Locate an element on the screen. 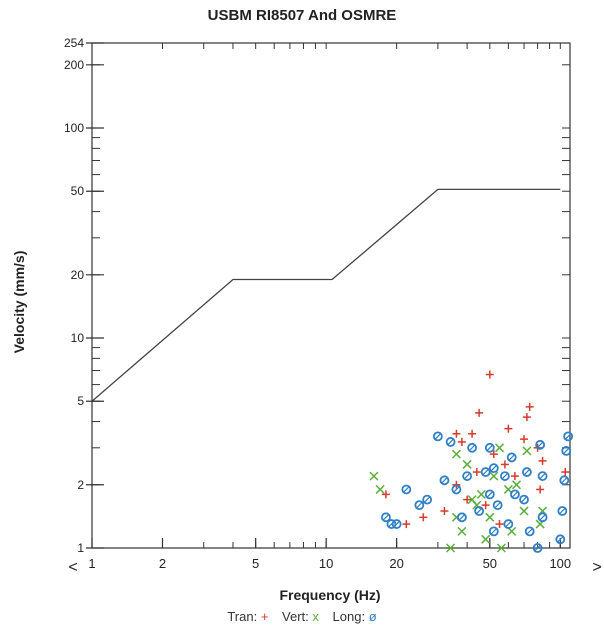 Image resolution: width=604 pixels, height=629 pixels. y-tick-label: 100 is located at coordinates (74, 128).